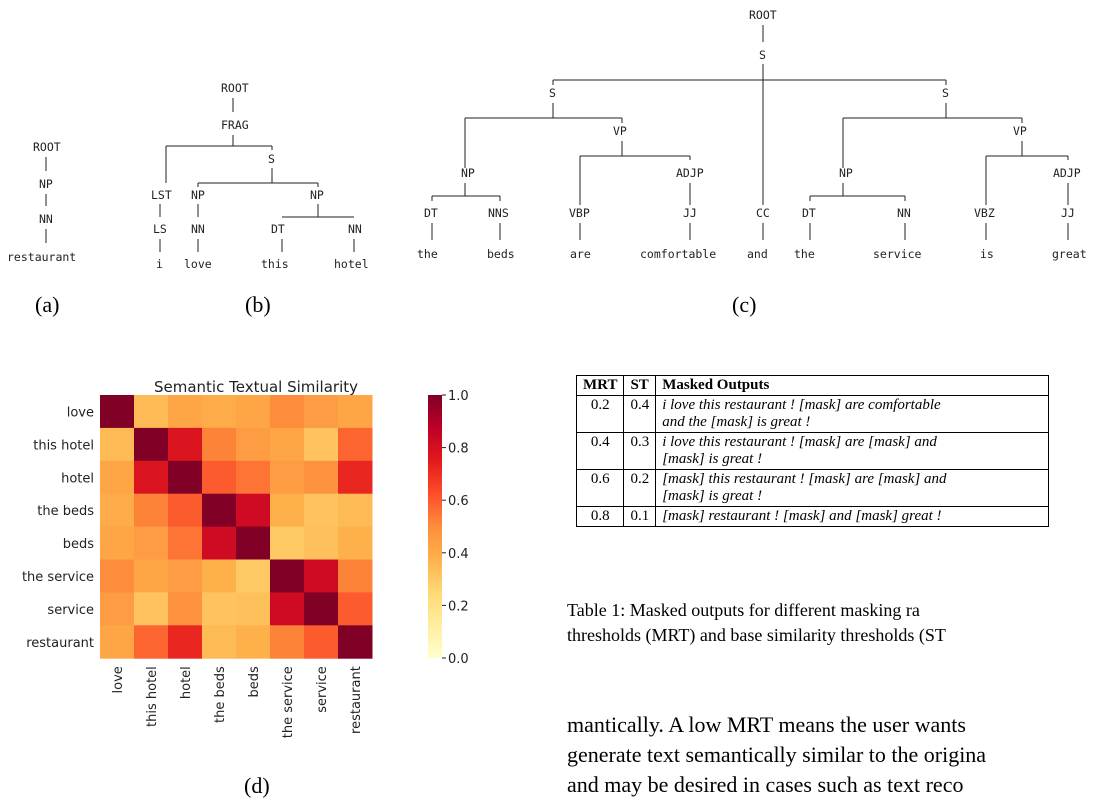  What do you see at coordinates (852, 385) in the screenshot?
I see `header-masked-outputs: Masked Outputs` at bounding box center [852, 385].